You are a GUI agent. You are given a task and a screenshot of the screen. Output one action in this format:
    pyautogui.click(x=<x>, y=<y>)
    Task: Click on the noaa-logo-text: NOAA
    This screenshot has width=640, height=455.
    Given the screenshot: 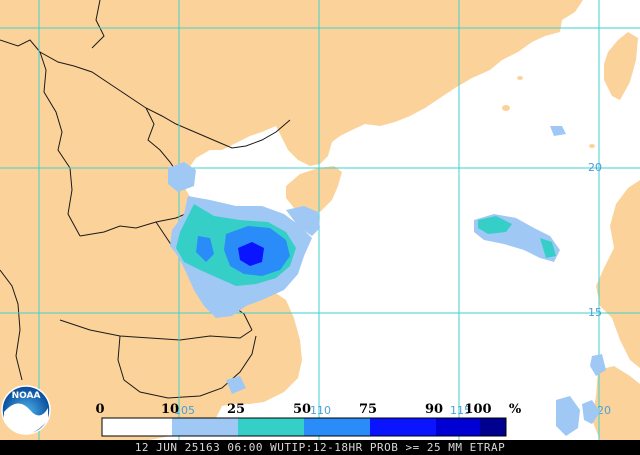 What is the action you would take?
    pyautogui.click(x=26, y=396)
    